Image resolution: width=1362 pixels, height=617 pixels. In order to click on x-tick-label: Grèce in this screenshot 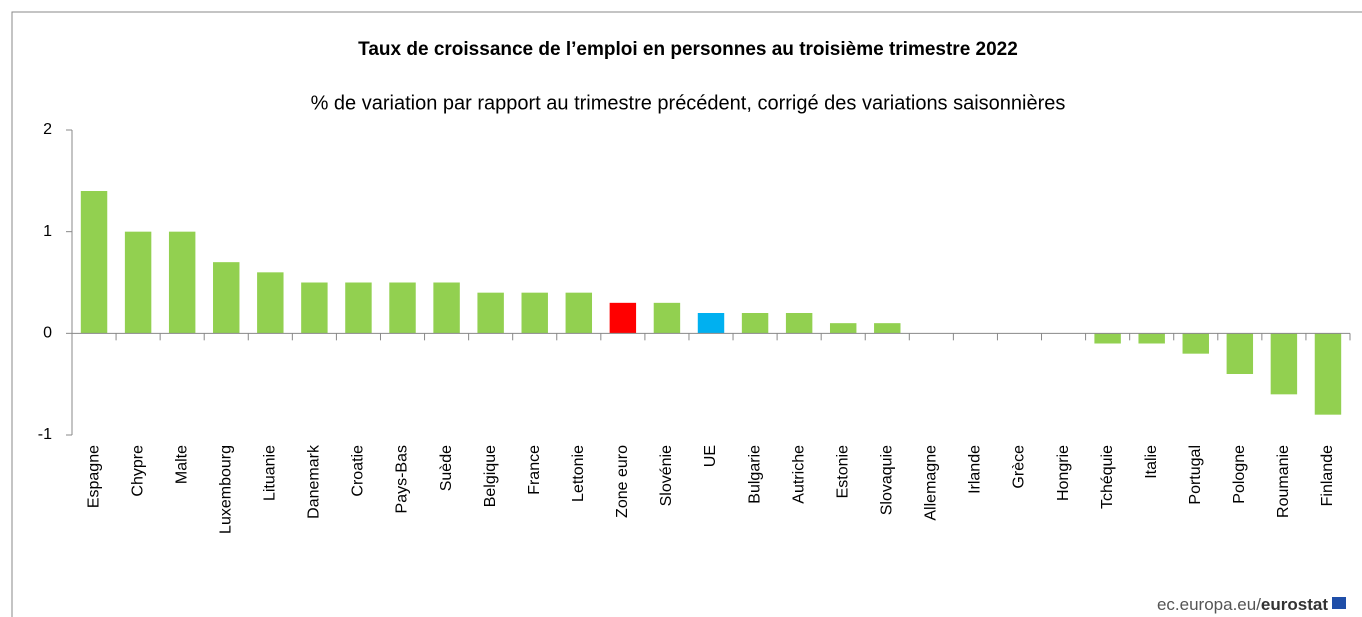, I will do `click(1019, 467)`.